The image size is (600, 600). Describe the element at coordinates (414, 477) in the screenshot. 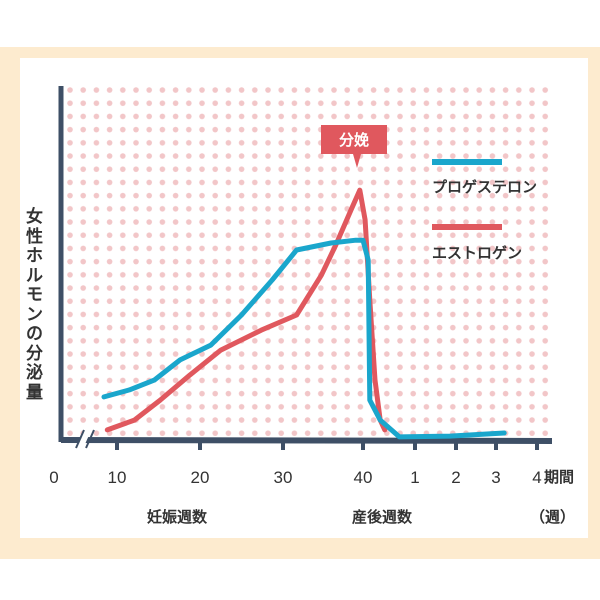

I see `x-tick-label: 1` at that location.